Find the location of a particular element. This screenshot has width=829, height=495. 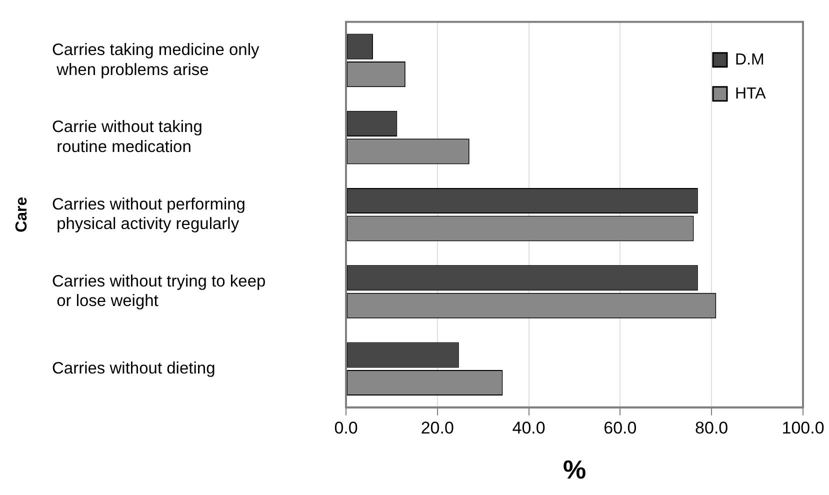

legend-label: HTA is located at coordinates (750, 93).